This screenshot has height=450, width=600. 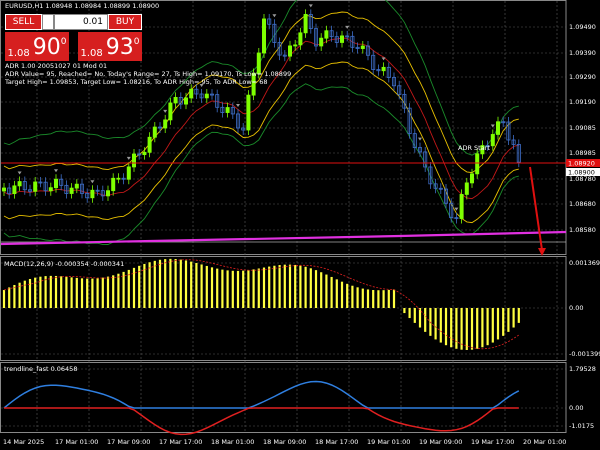 What do you see at coordinates (110, 46) in the screenshot?
I see `buy-price: 1.08 93 0` at bounding box center [110, 46].